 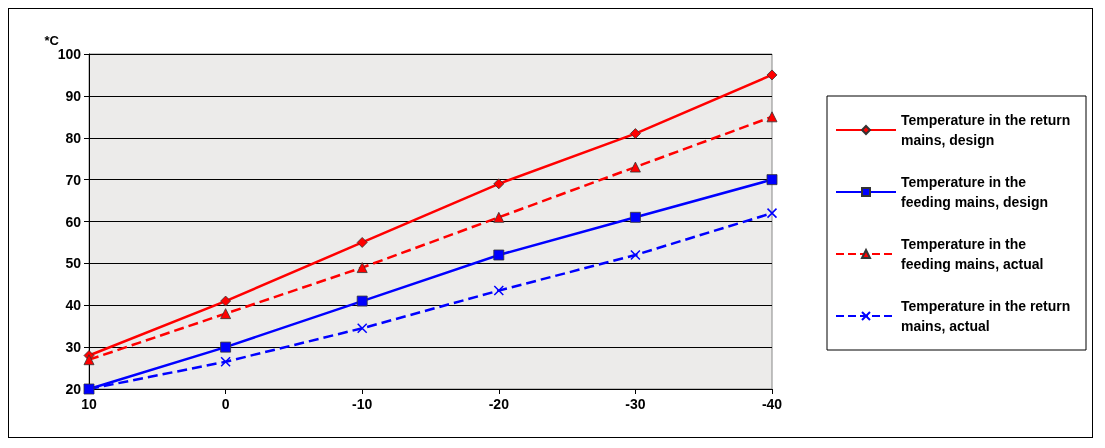 I want to click on legend-label: Temperature in the feeding mains, design, so click(x=975, y=192).